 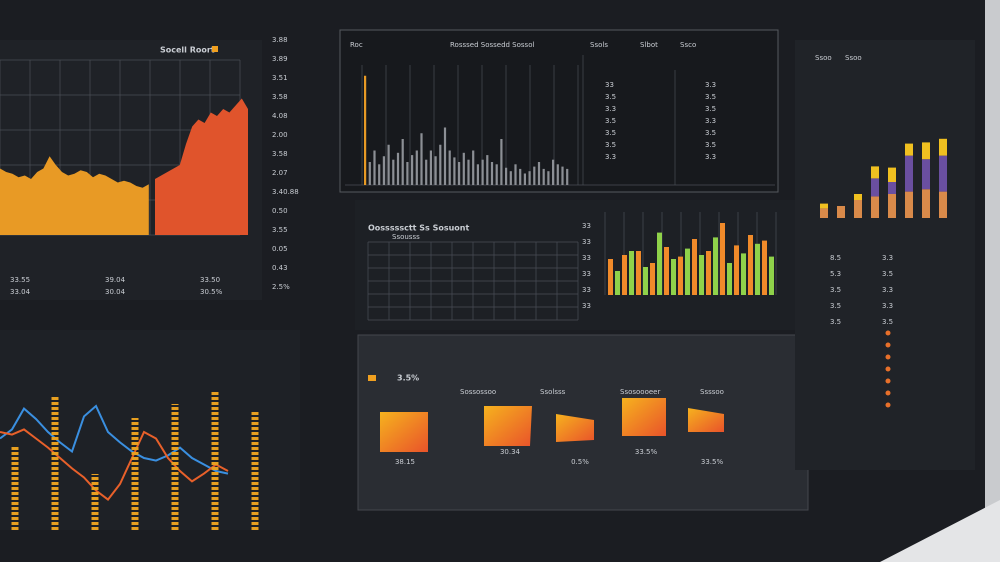 I want to click on label: Sossossoo, so click(x=478, y=392).